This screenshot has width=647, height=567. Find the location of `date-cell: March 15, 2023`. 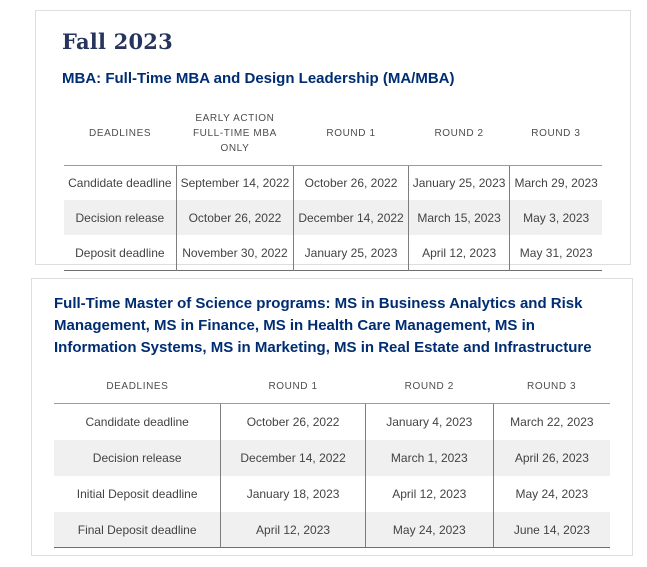

date-cell: March 15, 2023 is located at coordinates (458, 218).